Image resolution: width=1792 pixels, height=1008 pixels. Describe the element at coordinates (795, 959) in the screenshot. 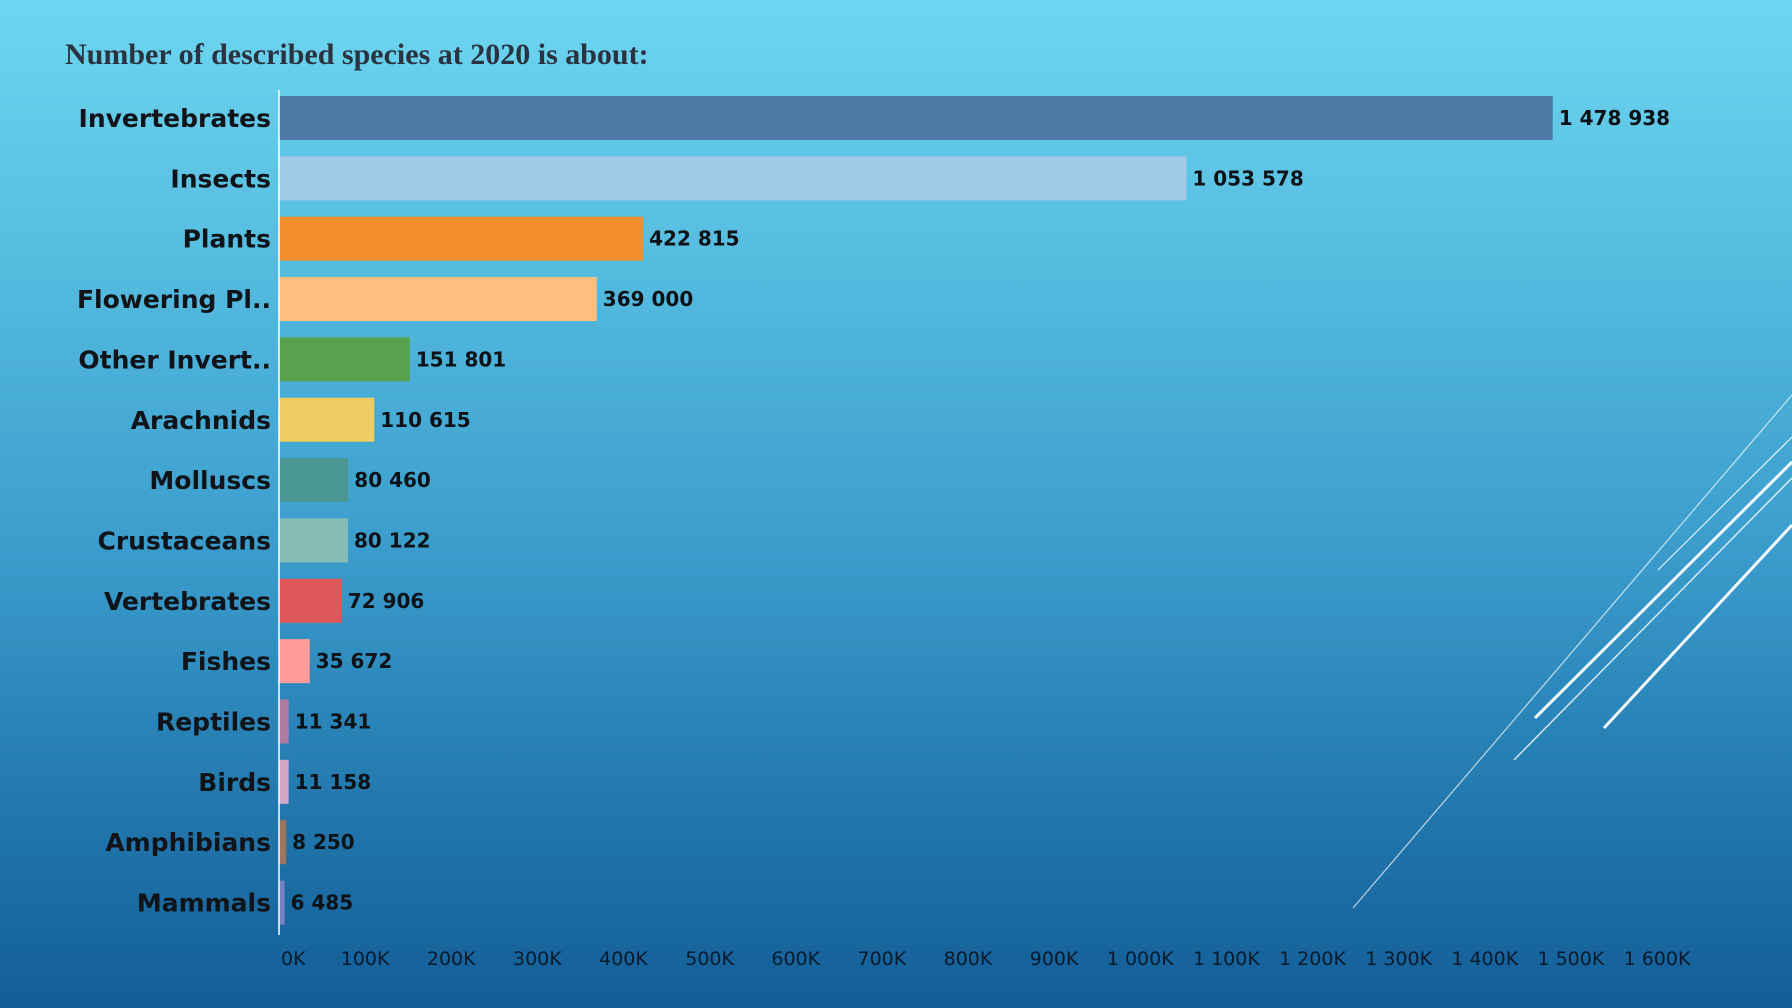

I see `x-tick-label-6: 600K` at that location.